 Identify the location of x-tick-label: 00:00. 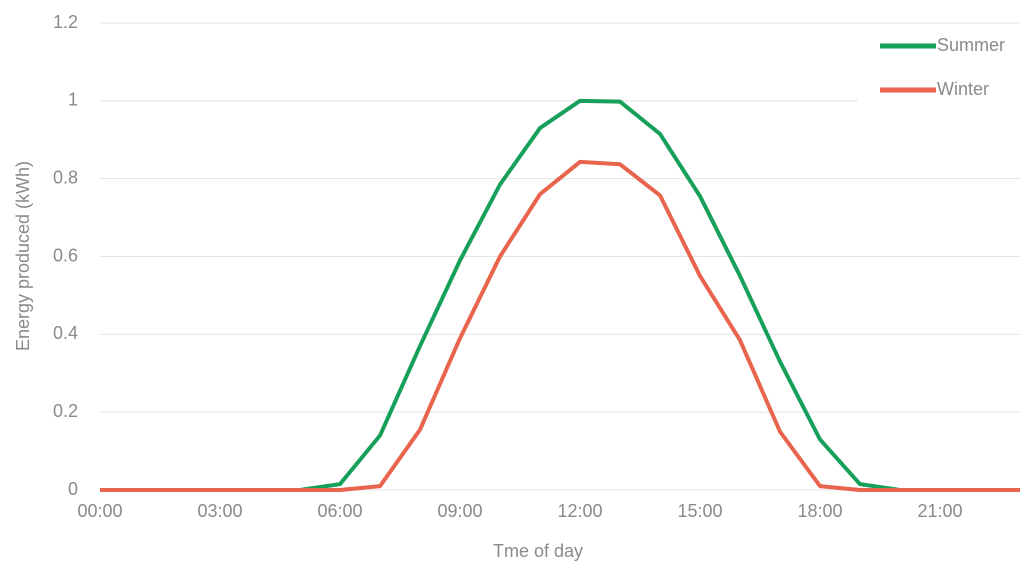
(99, 511).